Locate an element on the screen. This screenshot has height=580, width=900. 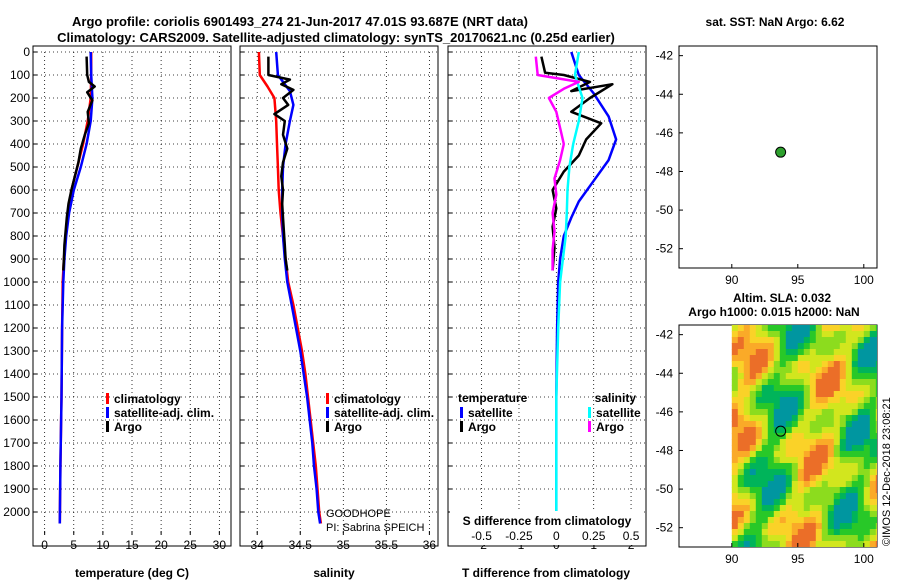
legend-label-climatology: climatology is located at coordinates (367, 399).